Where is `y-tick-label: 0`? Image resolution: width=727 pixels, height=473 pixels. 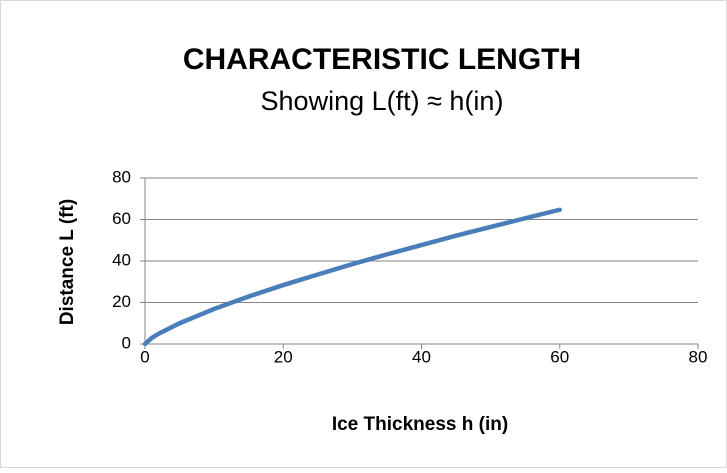 y-tick-label: 0 is located at coordinates (126, 342).